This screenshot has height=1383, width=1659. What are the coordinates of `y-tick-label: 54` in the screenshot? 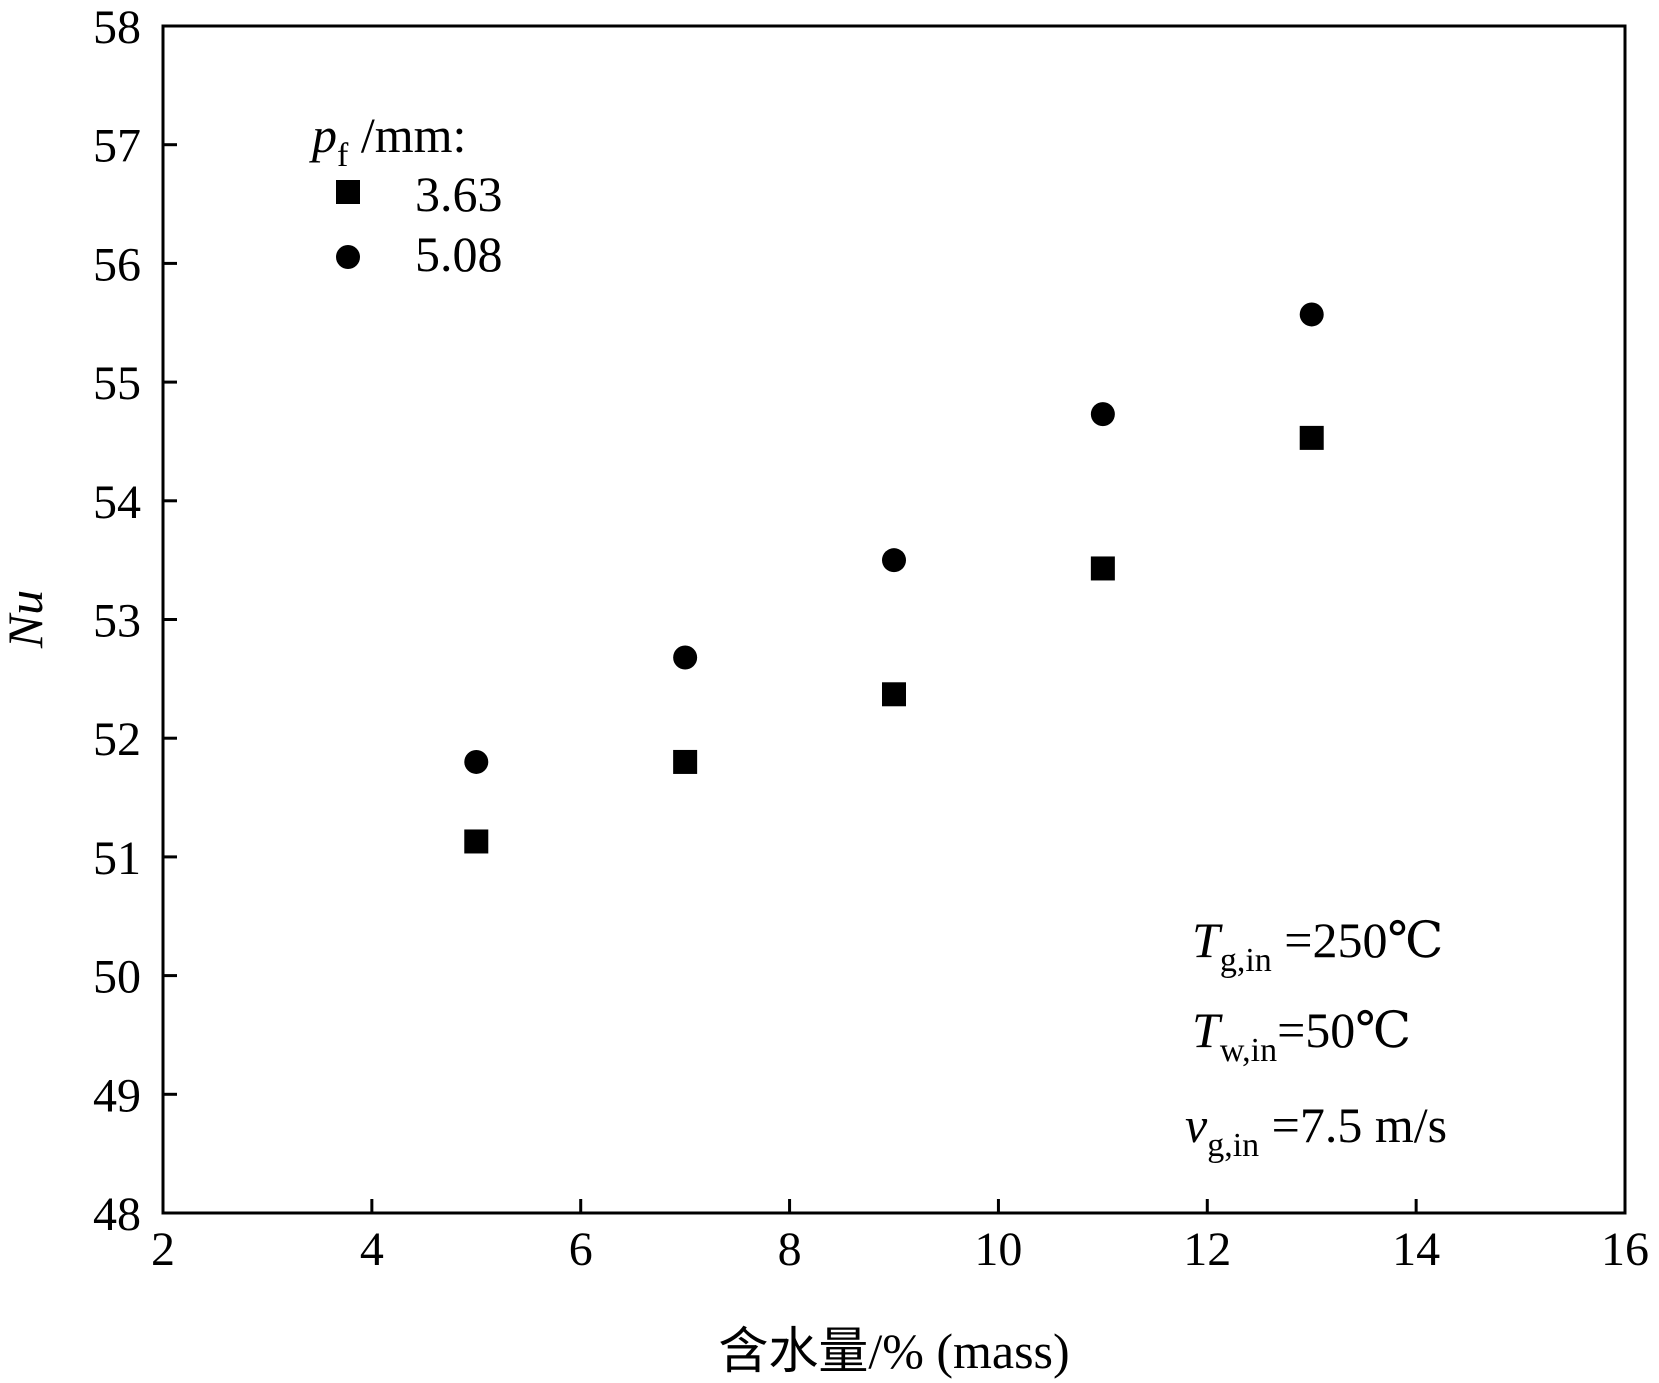 It's located at (117, 502).